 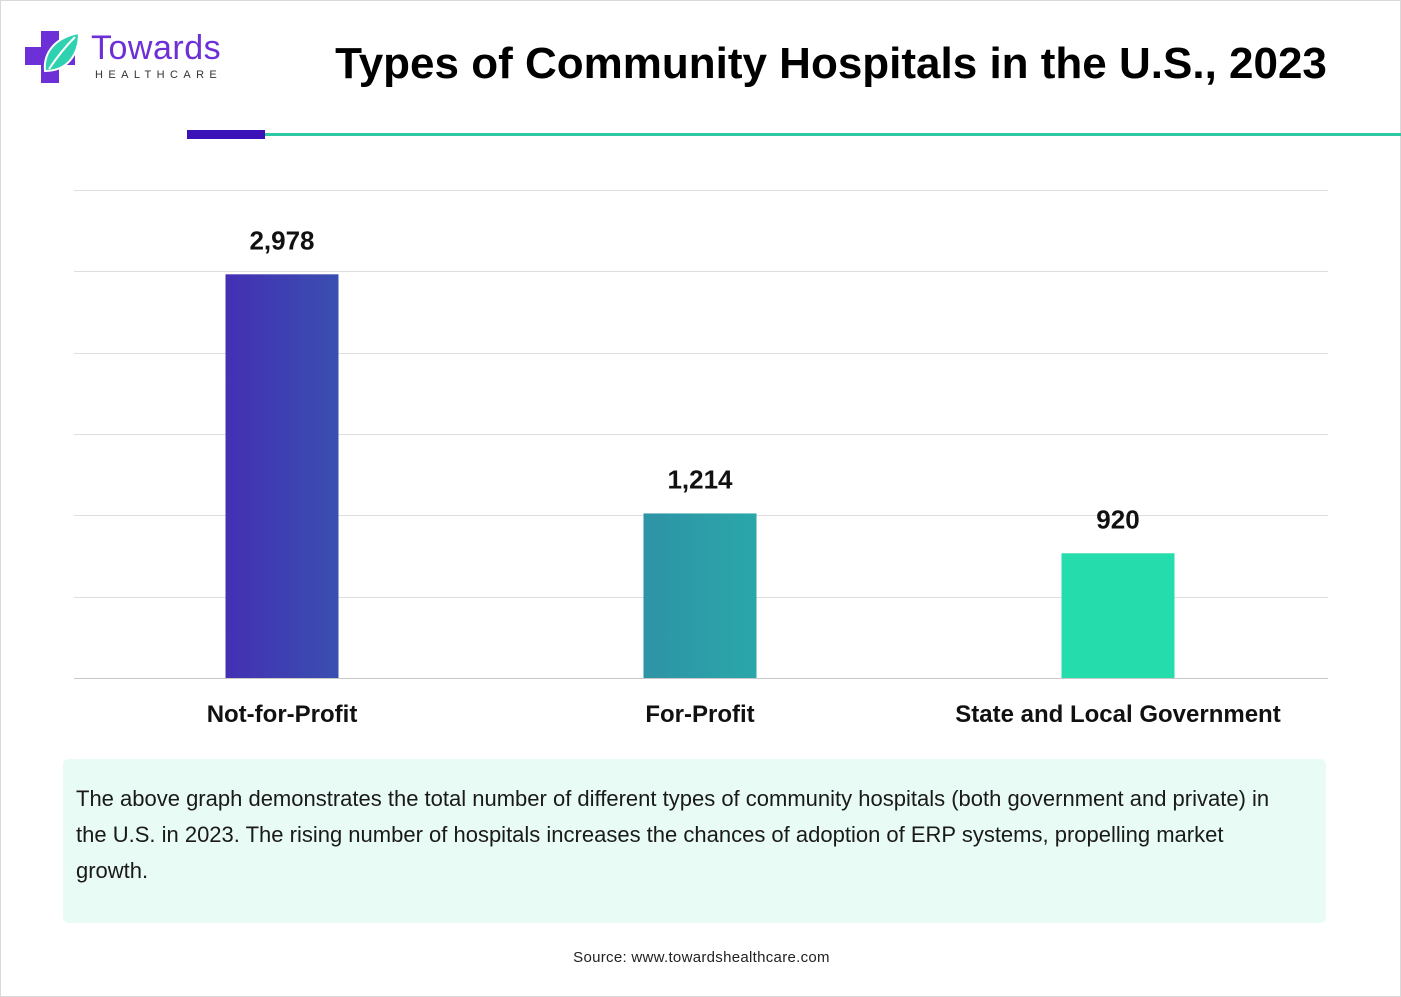 I want to click on brand-logo: Towards HEALTHCARE, so click(x=138, y=58).